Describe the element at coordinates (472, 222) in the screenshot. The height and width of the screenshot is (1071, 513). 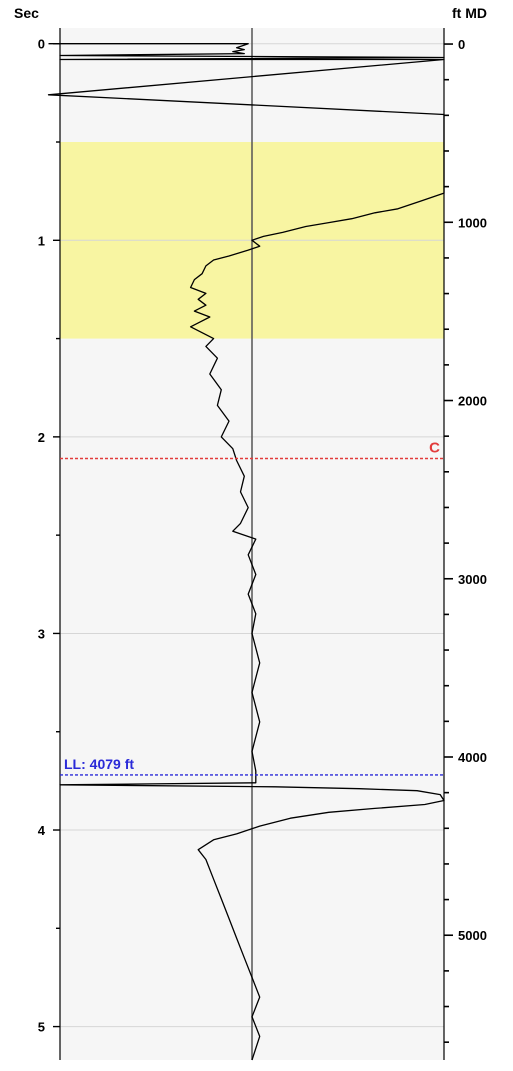
I see `right-tick-label: 1000` at that location.